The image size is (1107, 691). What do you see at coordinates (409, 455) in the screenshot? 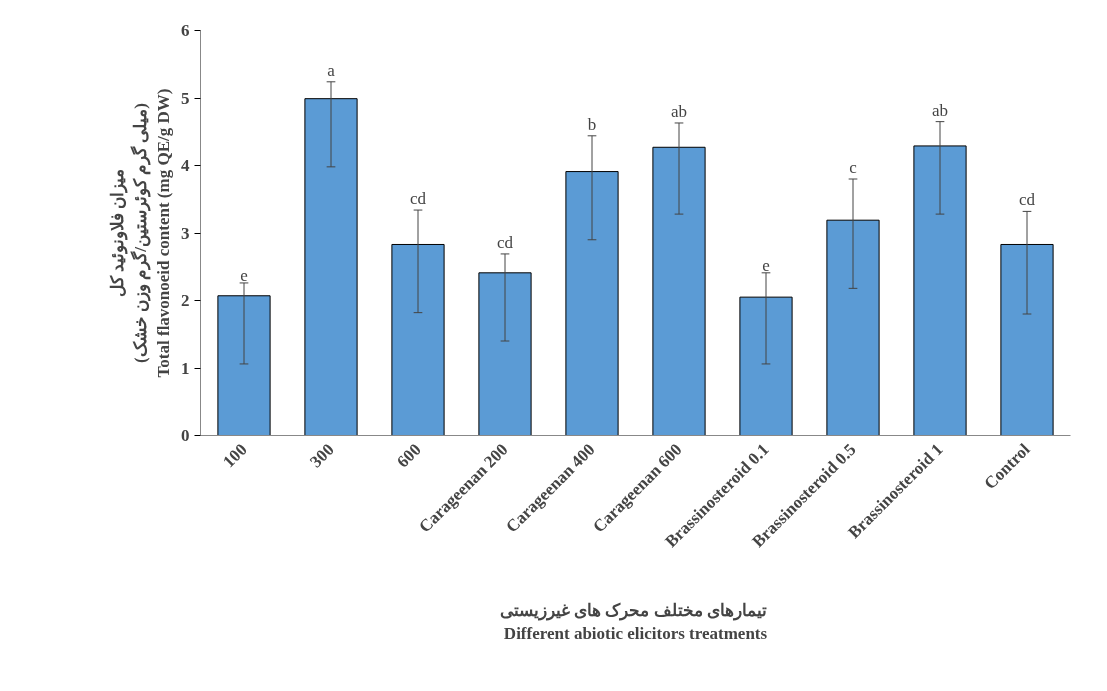
I see `x-tick-label: 600` at bounding box center [409, 455].